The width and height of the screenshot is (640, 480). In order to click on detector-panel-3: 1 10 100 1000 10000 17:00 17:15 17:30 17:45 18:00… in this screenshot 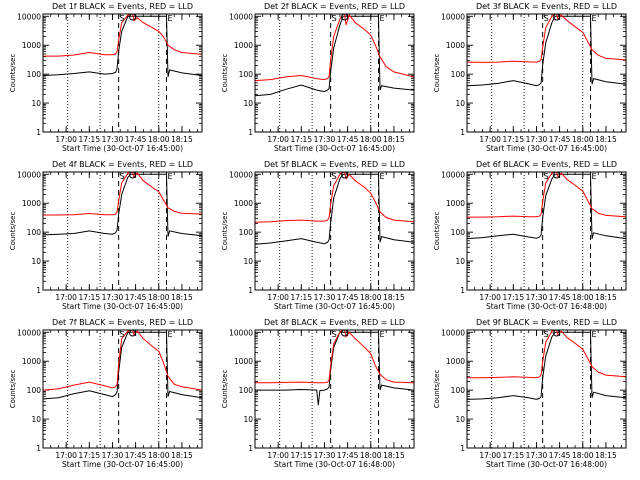, I will do `click(530, 77)`.